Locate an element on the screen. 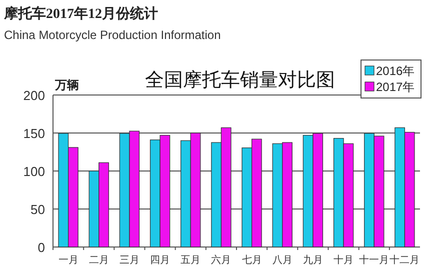 This screenshot has height=274, width=444. legend-label: 2016年 is located at coordinates (395, 71).